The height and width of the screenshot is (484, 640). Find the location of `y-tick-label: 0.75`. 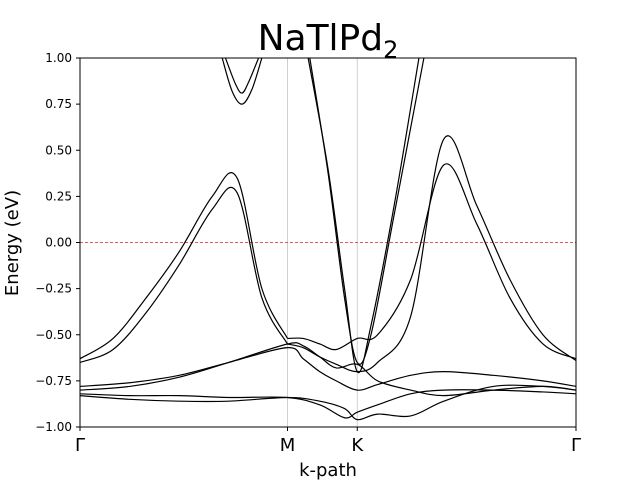

y-tick-label: 0.75 is located at coordinates (58, 104).